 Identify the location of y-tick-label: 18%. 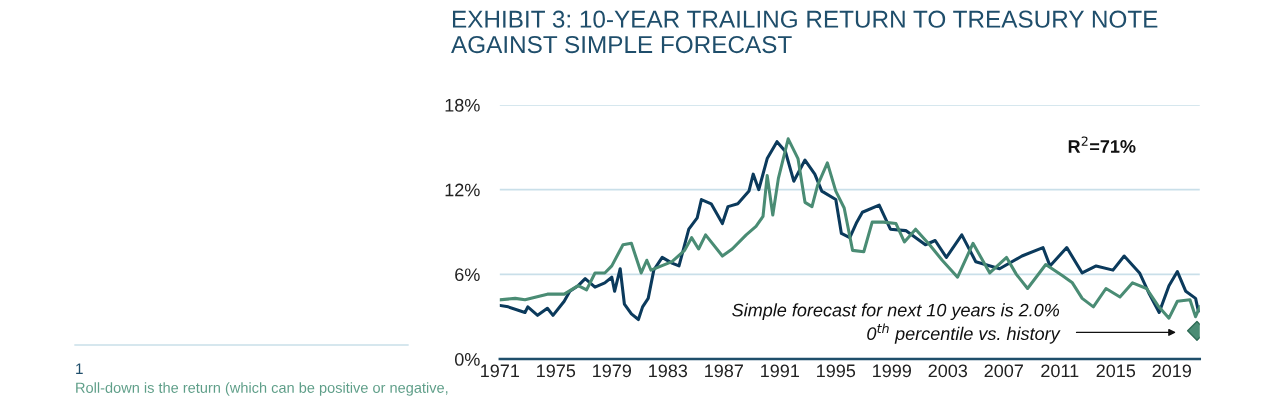
(462, 105).